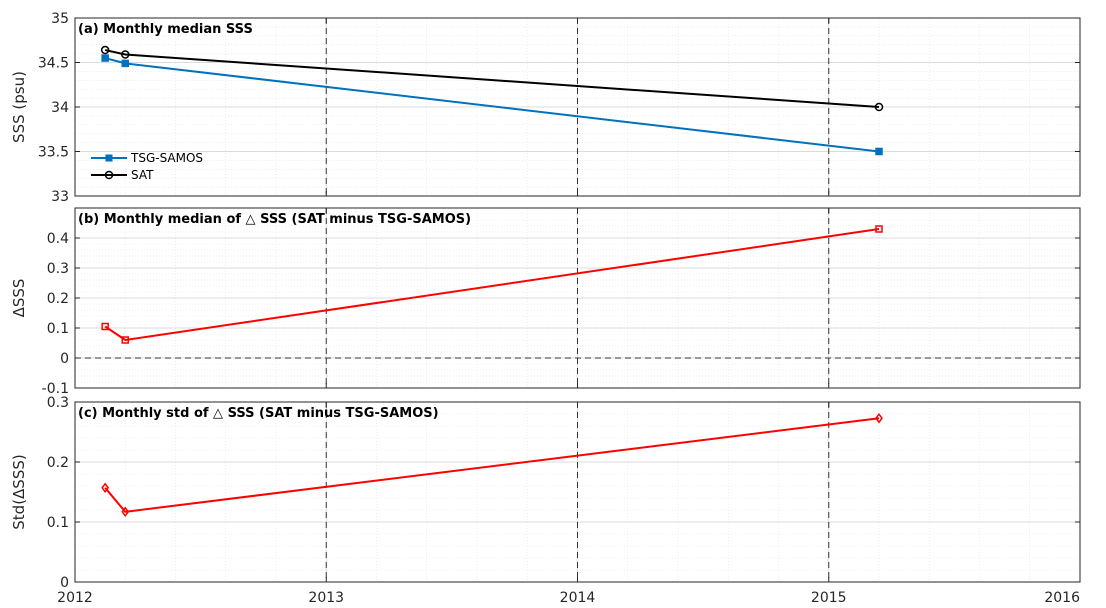  I want to click on x-tick-label: 2014, so click(578, 598).